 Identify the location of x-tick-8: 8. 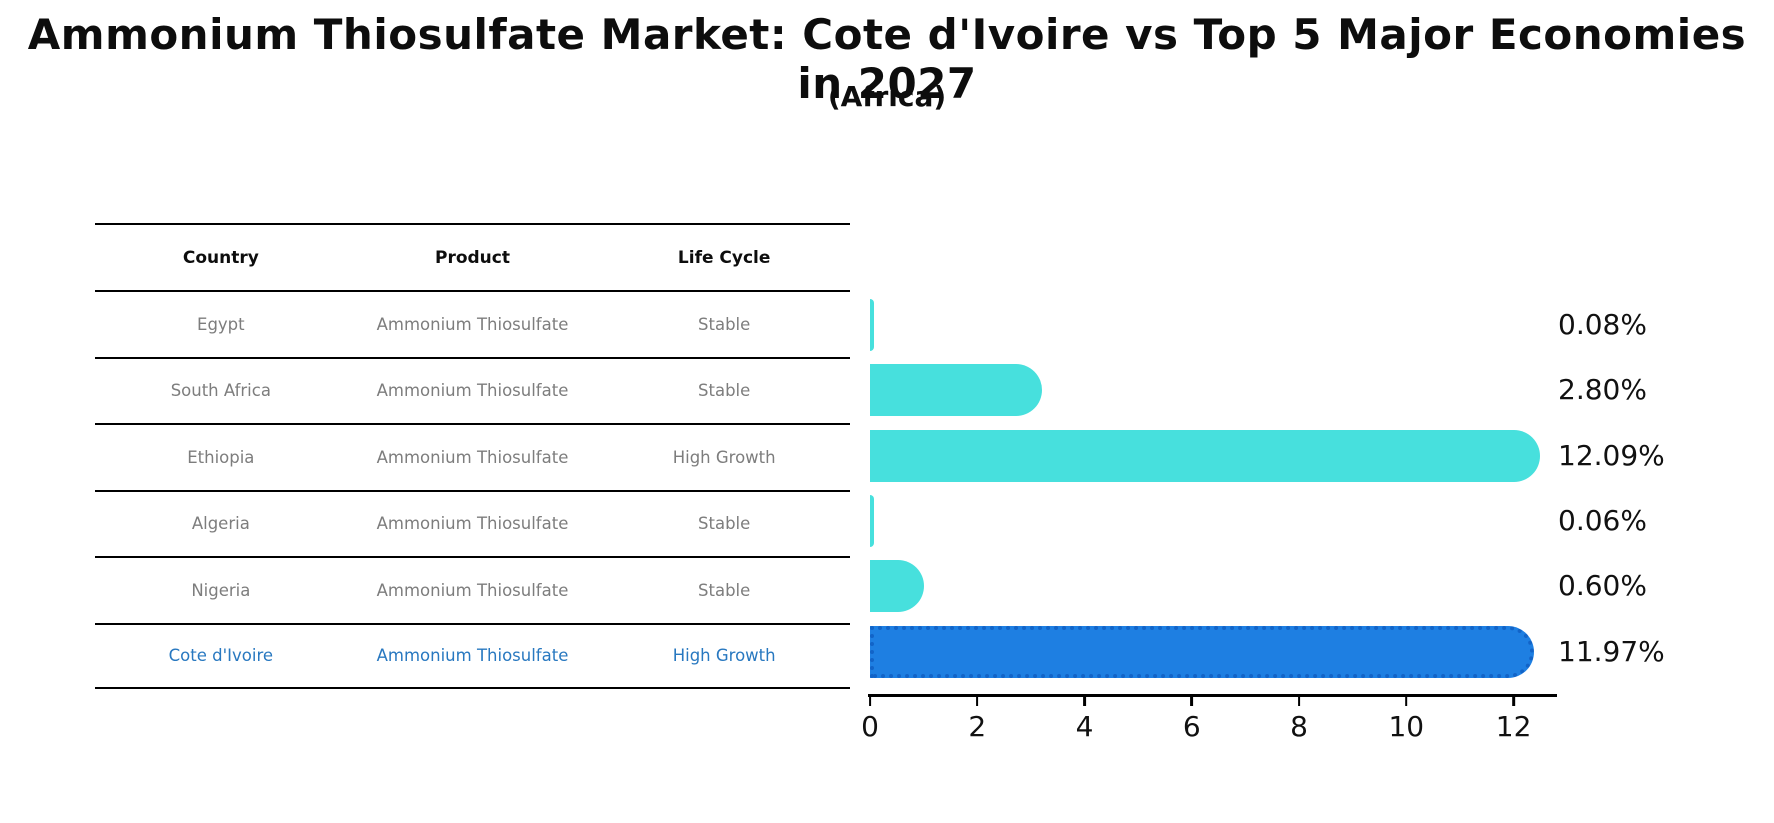
(1299, 719).